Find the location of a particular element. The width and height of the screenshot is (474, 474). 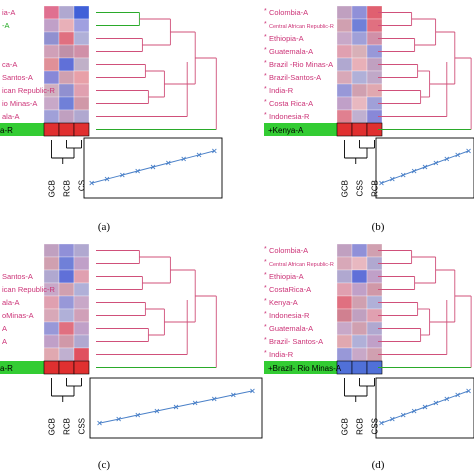

sample-label: ca-A is located at coordinates (9, 64).